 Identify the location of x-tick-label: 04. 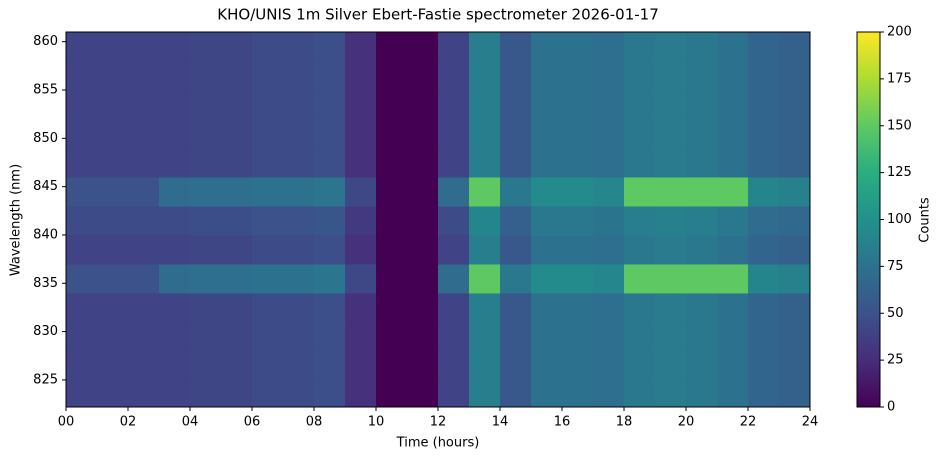
(190, 422).